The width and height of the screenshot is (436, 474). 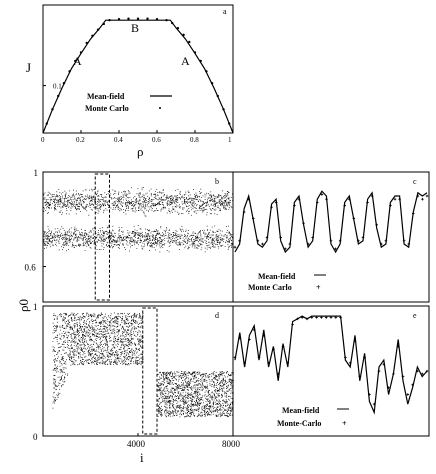 What do you see at coordinates (106, 96) in the screenshot?
I see `legend-a-meanfield-label: Mean-field` at bounding box center [106, 96].